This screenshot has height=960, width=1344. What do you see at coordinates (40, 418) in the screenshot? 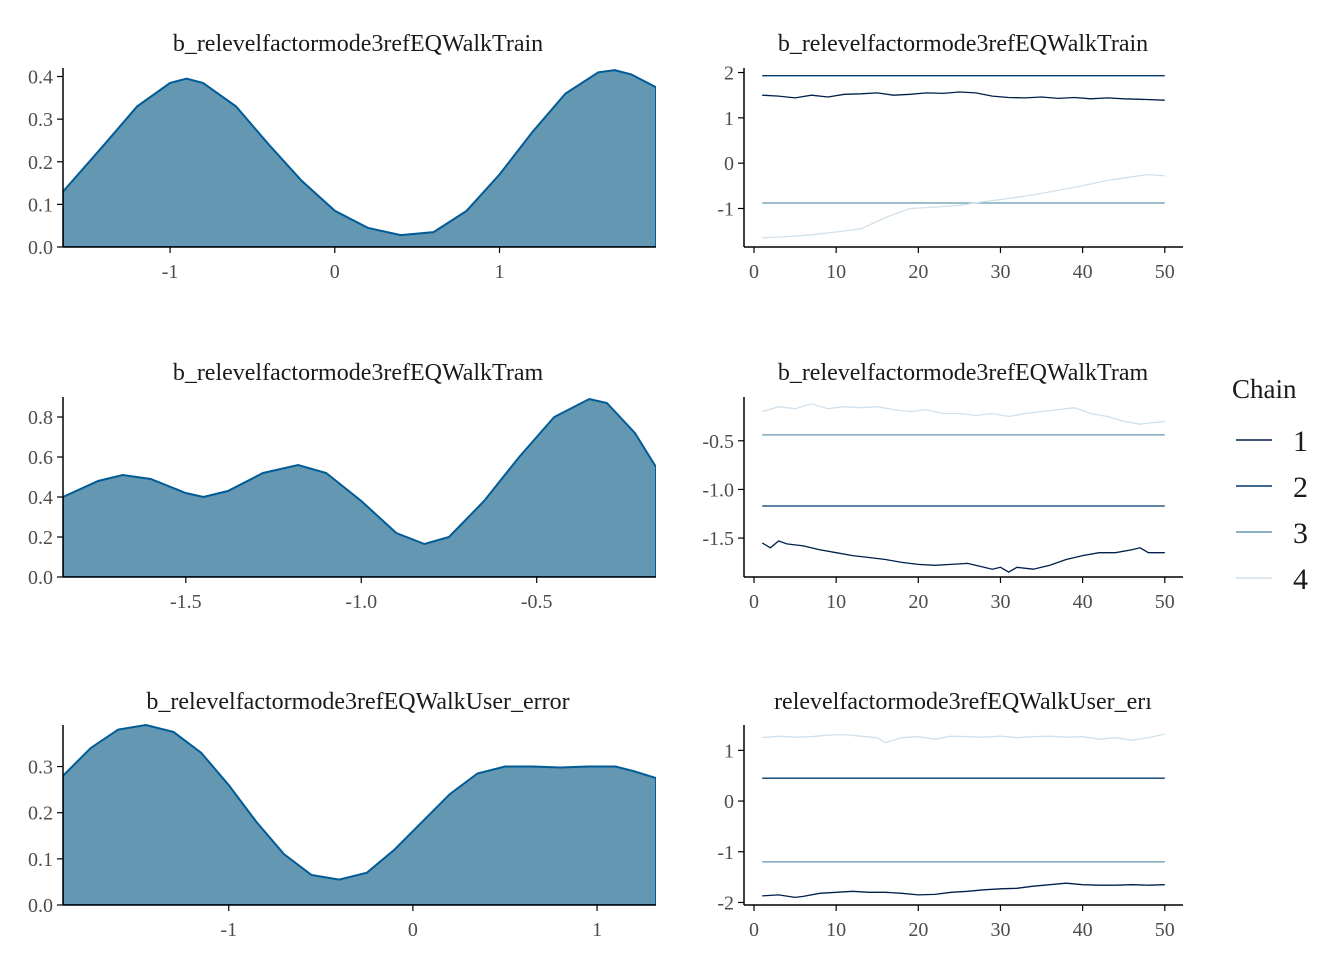
I see `y-tick-label: 0.8` at bounding box center [40, 418].